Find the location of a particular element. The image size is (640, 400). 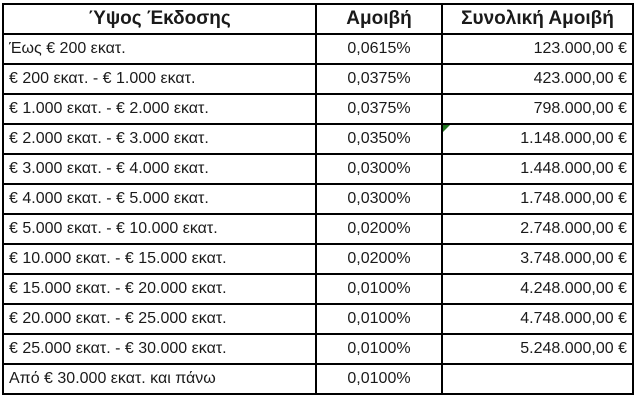

col-header-total-fee: Συνολική Αμοιβή is located at coordinates (537, 19).